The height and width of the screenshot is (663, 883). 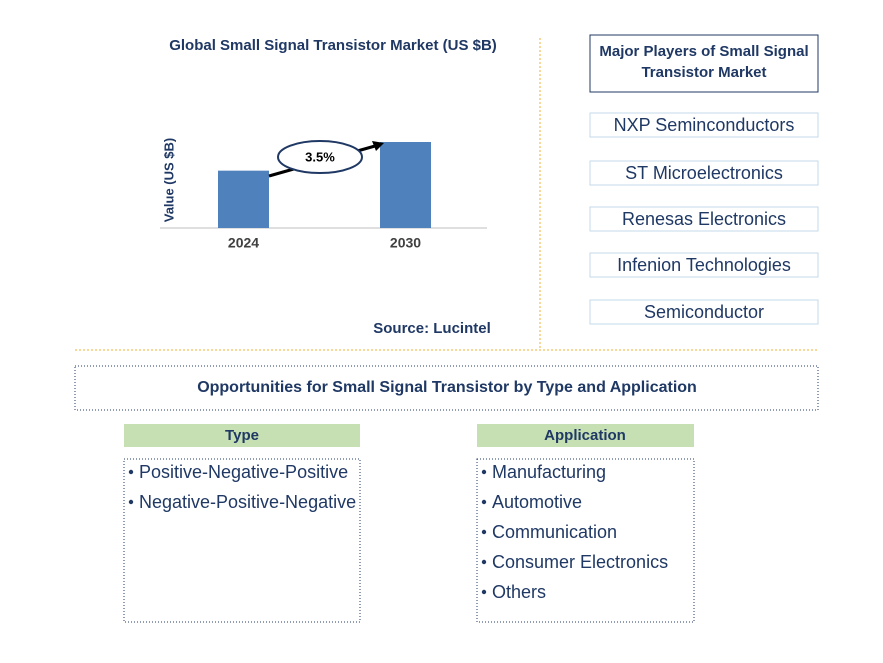 I want to click on application-list-box, so click(x=585, y=540).